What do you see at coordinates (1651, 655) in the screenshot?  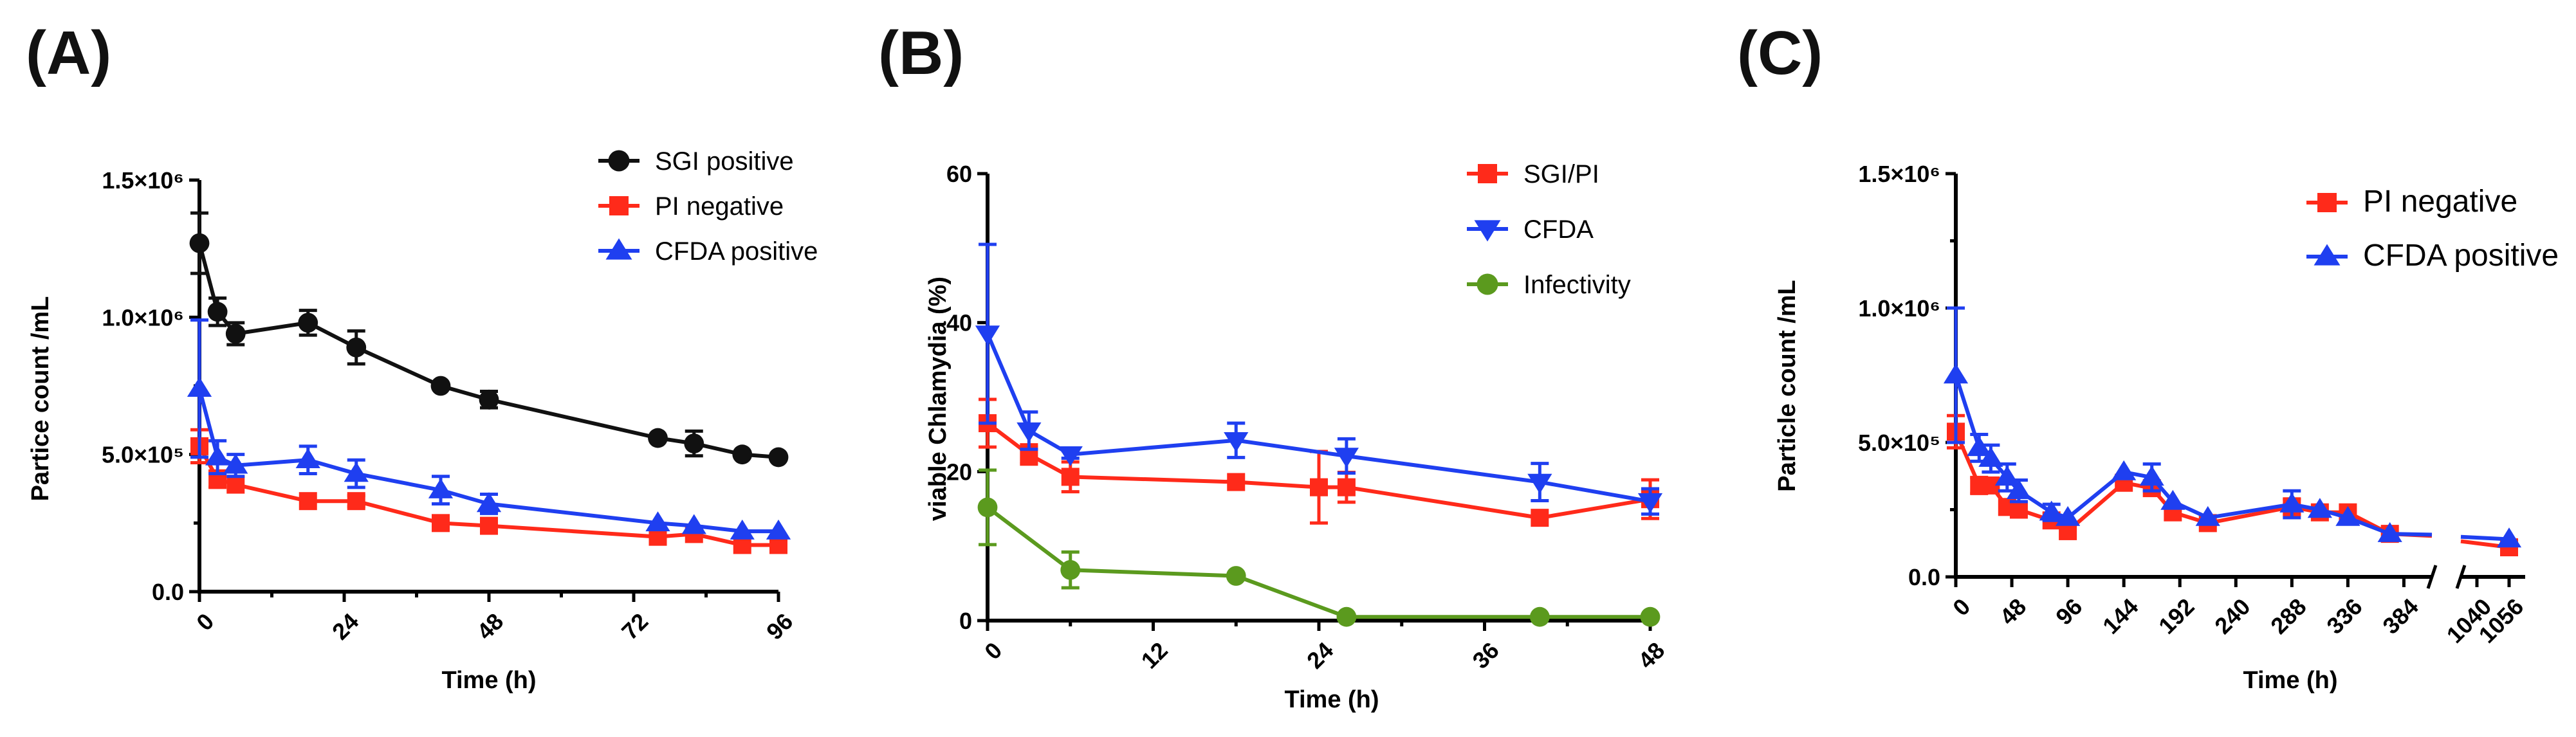 I see `panel-b-x-tick-label: 48` at bounding box center [1651, 655].